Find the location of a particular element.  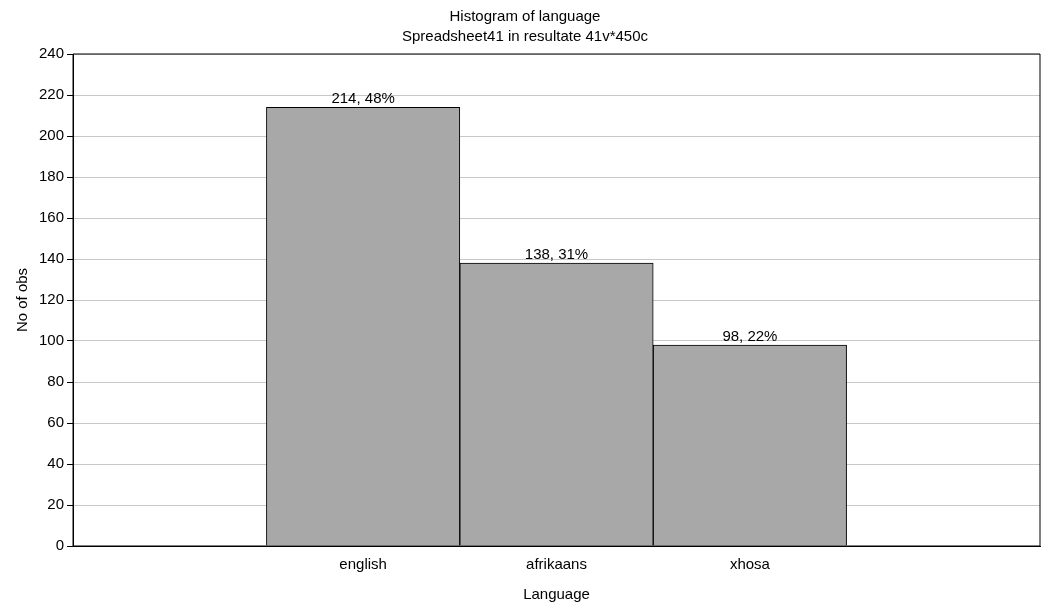

y-tick-label: 160 is located at coordinates (52, 217).